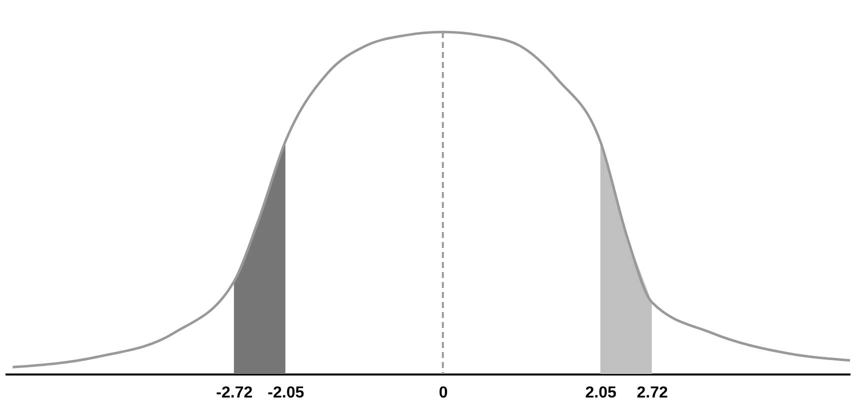 The image size is (857, 415). Describe the element at coordinates (601, 393) in the screenshot. I see `x-tick-label: 2.05` at that location.